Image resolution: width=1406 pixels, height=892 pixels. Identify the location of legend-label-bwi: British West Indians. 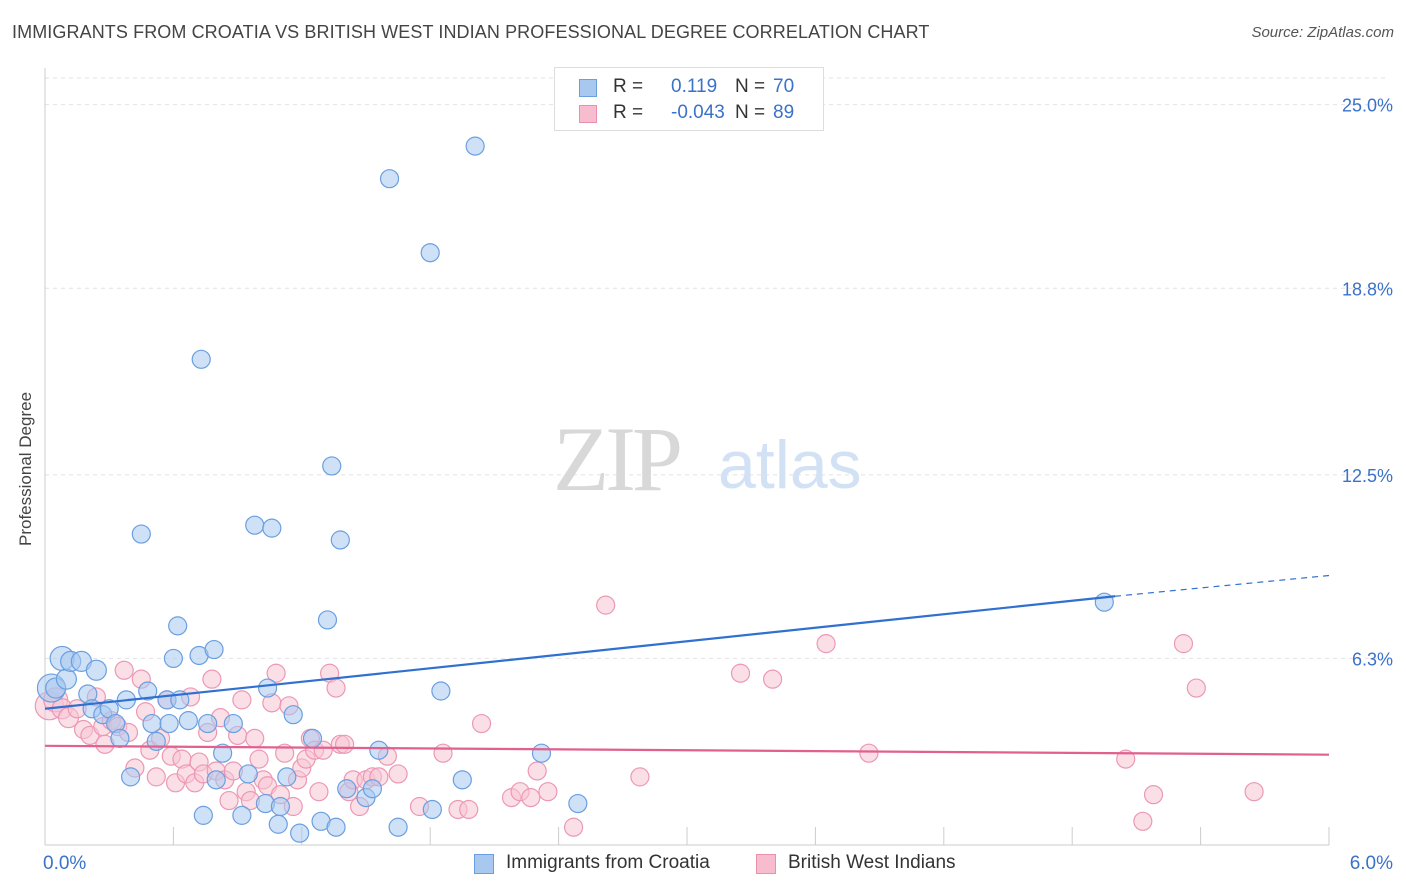
(872, 862).